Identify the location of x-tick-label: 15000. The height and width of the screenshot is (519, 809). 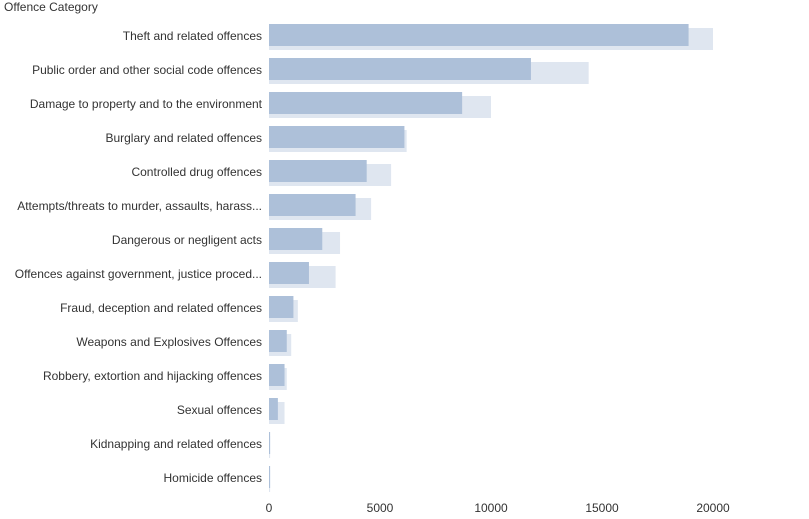
(602, 508).